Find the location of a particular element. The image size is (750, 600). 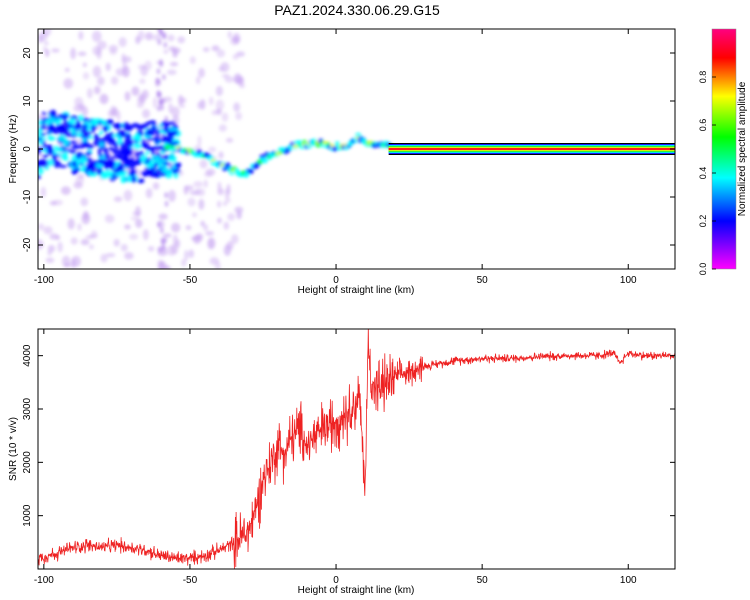

spectrogram-ridge-core is located at coordinates (333, 145).